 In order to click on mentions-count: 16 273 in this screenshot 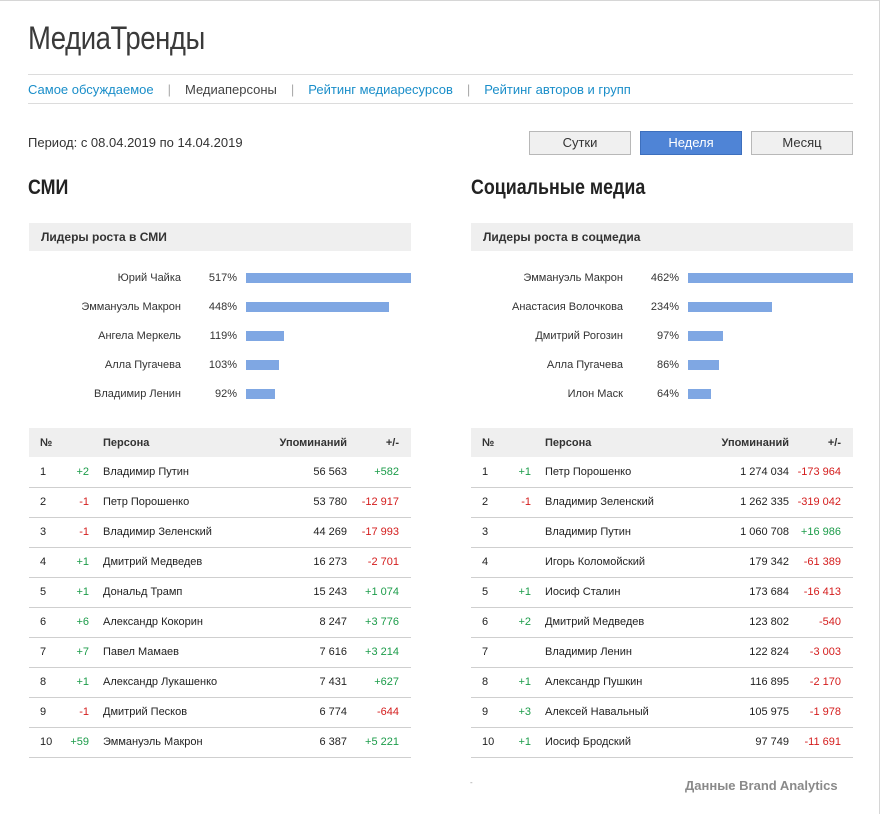, I will do `click(310, 562)`.